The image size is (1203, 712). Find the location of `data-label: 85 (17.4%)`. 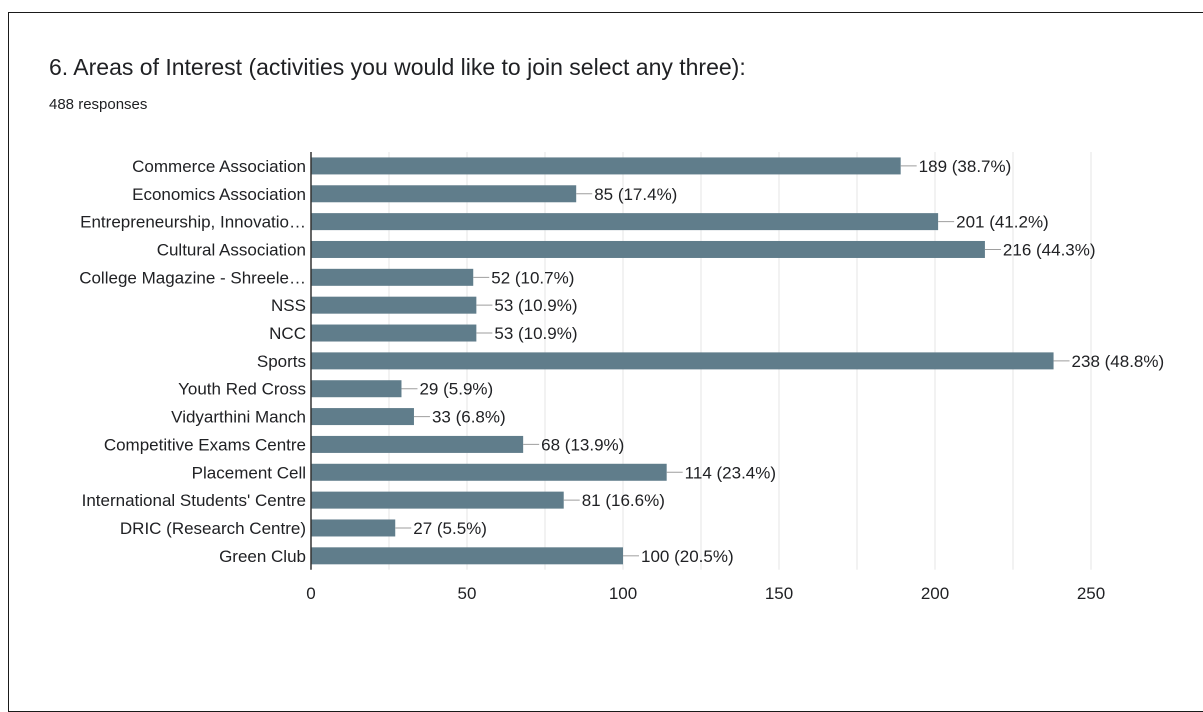

data-label: 85 (17.4%) is located at coordinates (635, 194).